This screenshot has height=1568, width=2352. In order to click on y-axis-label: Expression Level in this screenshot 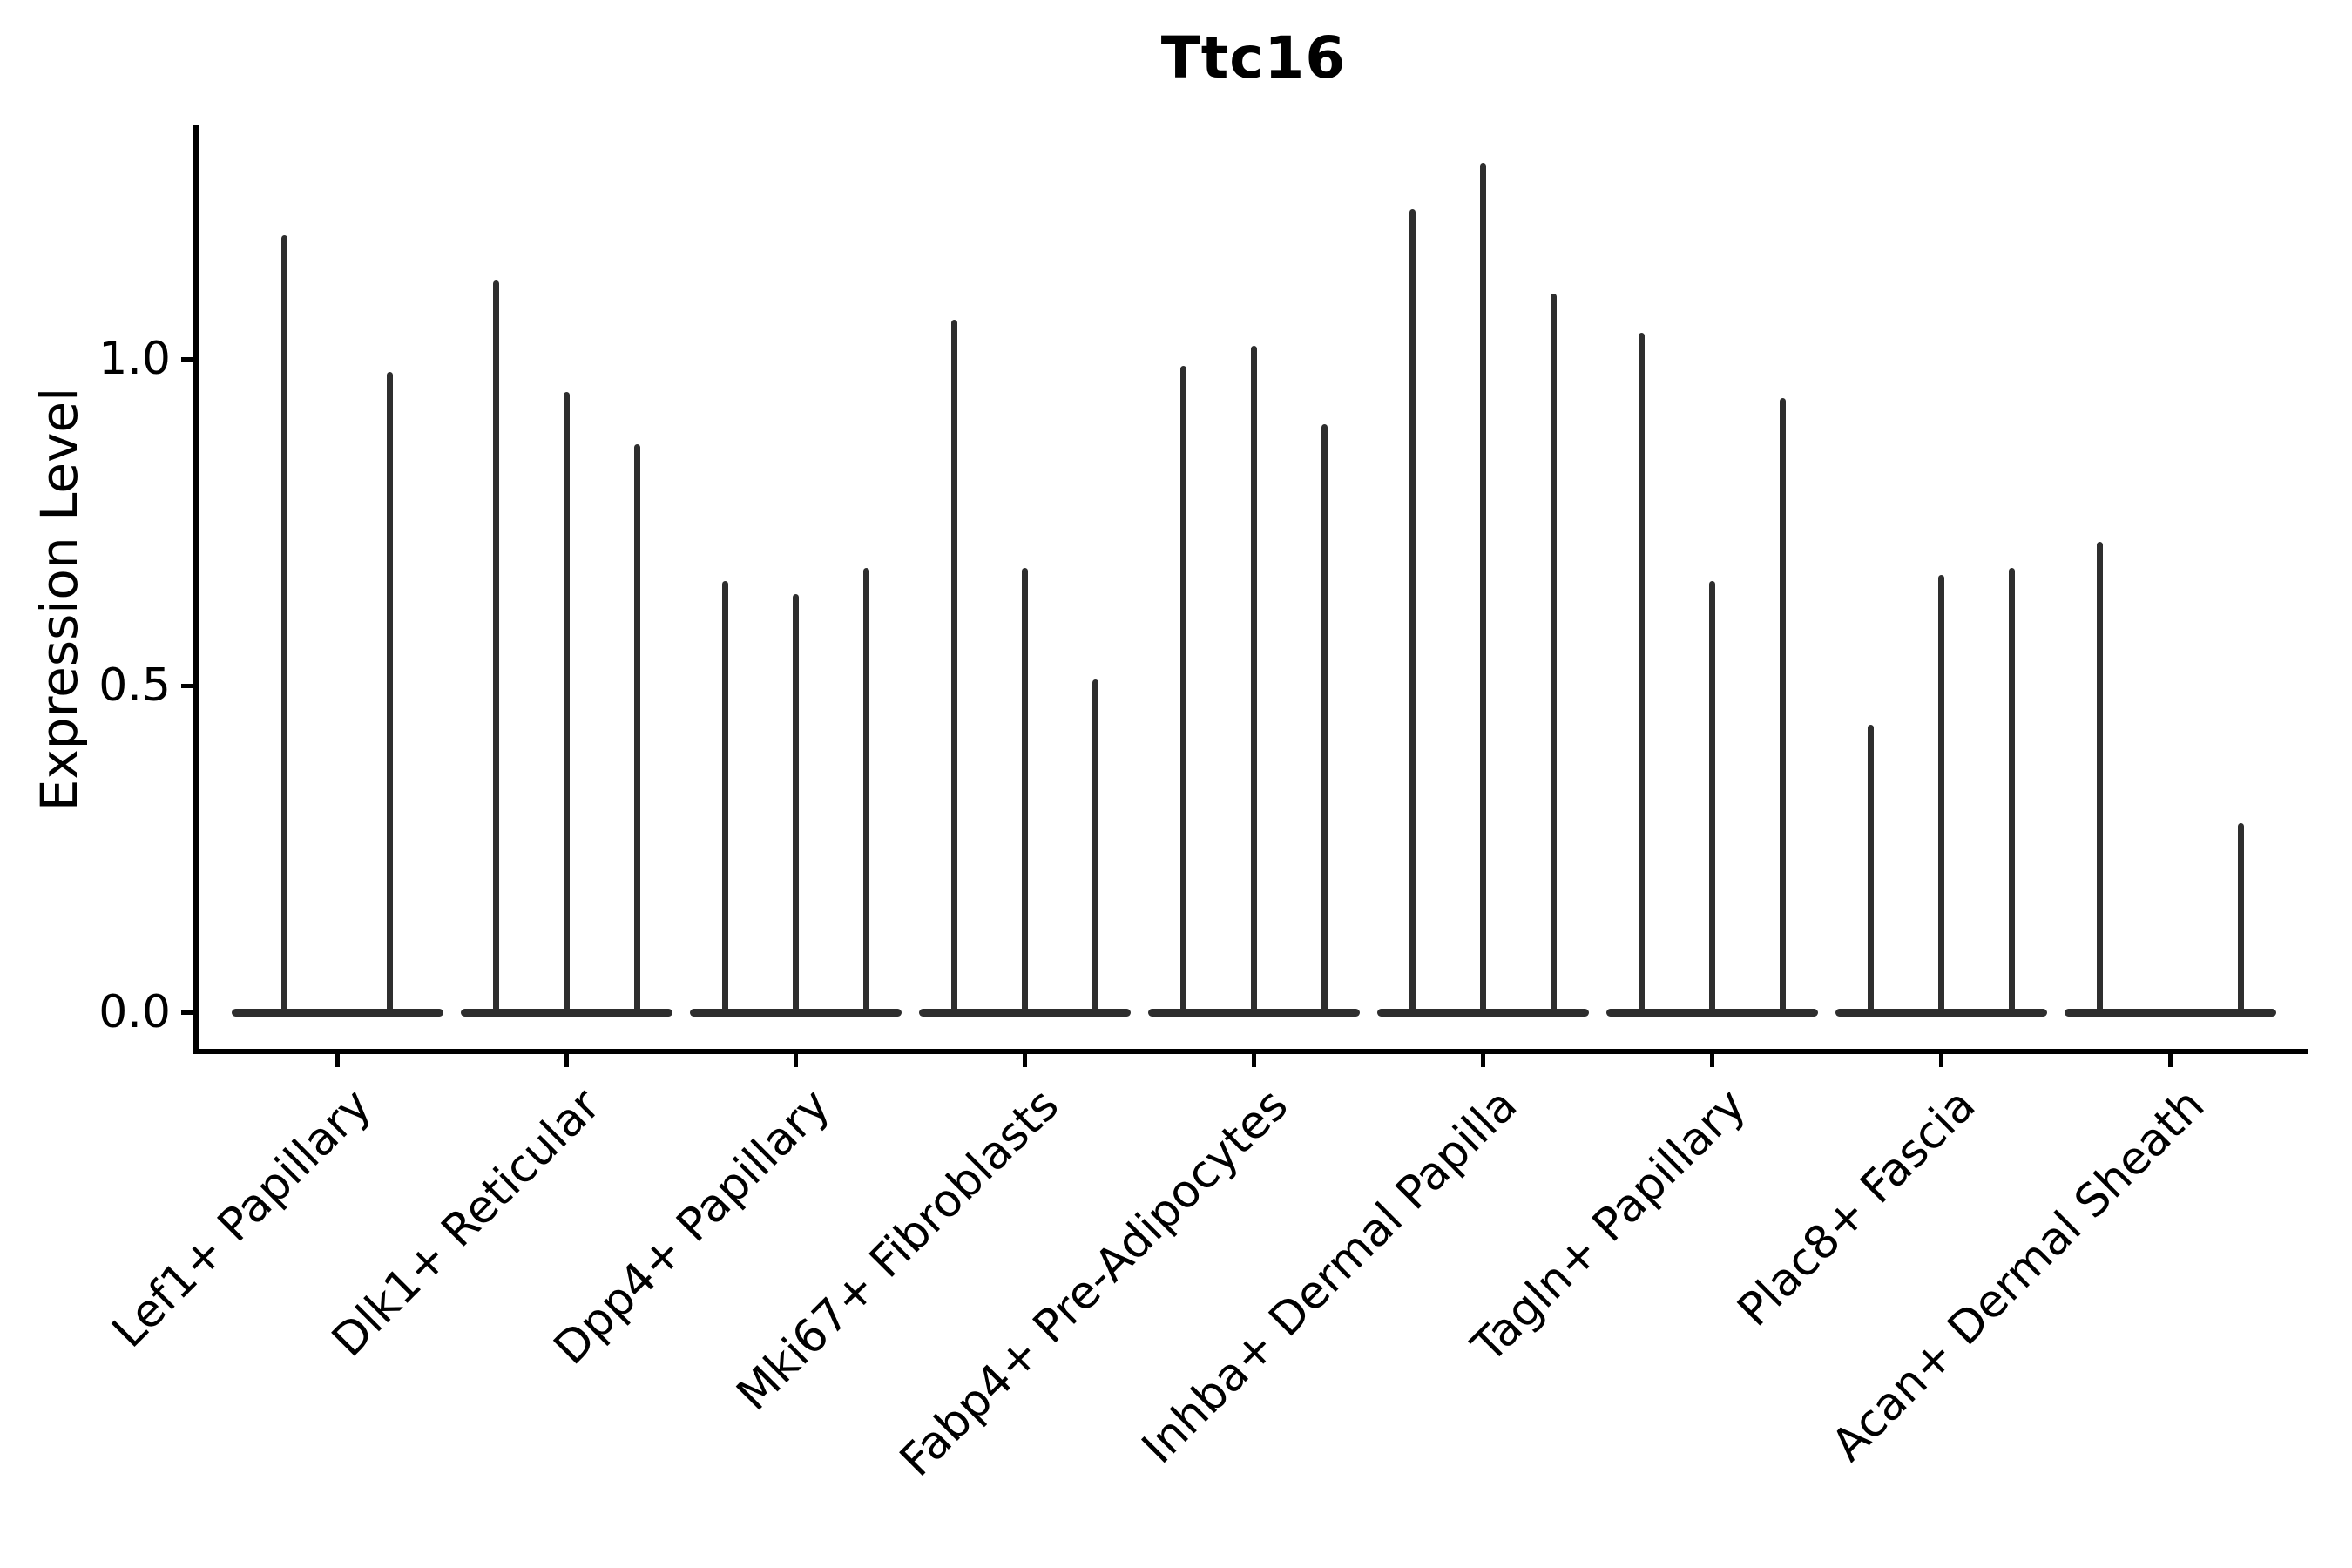, I will do `click(59, 599)`.